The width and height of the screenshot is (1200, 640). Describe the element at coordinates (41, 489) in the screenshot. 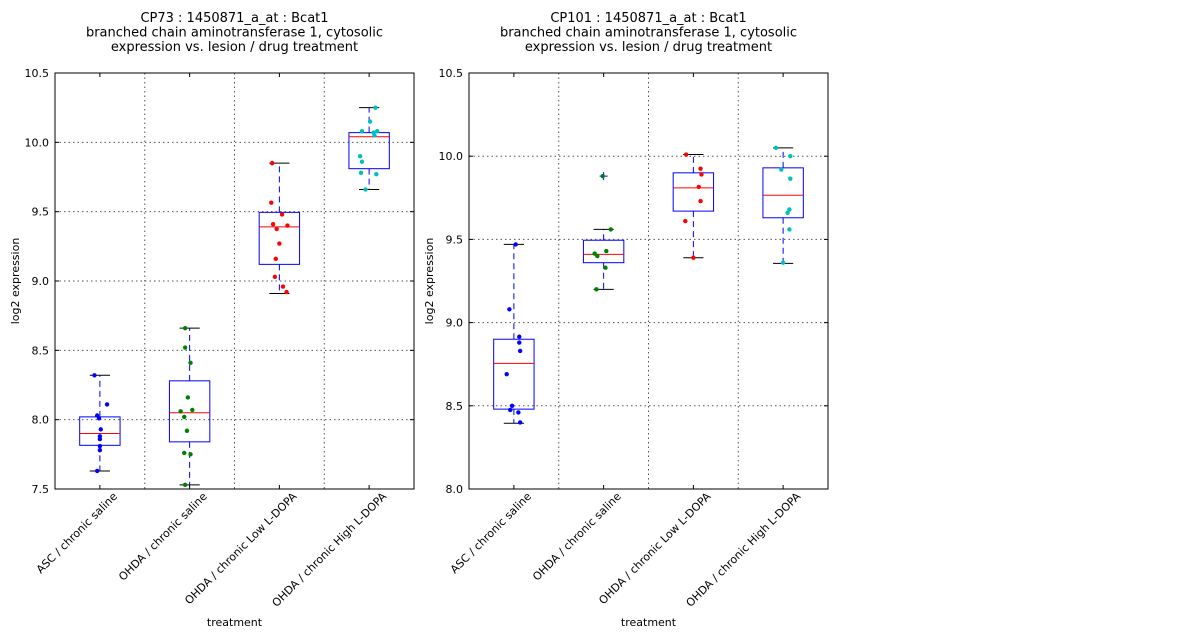

I see `y-tick-label: 7.5` at that location.